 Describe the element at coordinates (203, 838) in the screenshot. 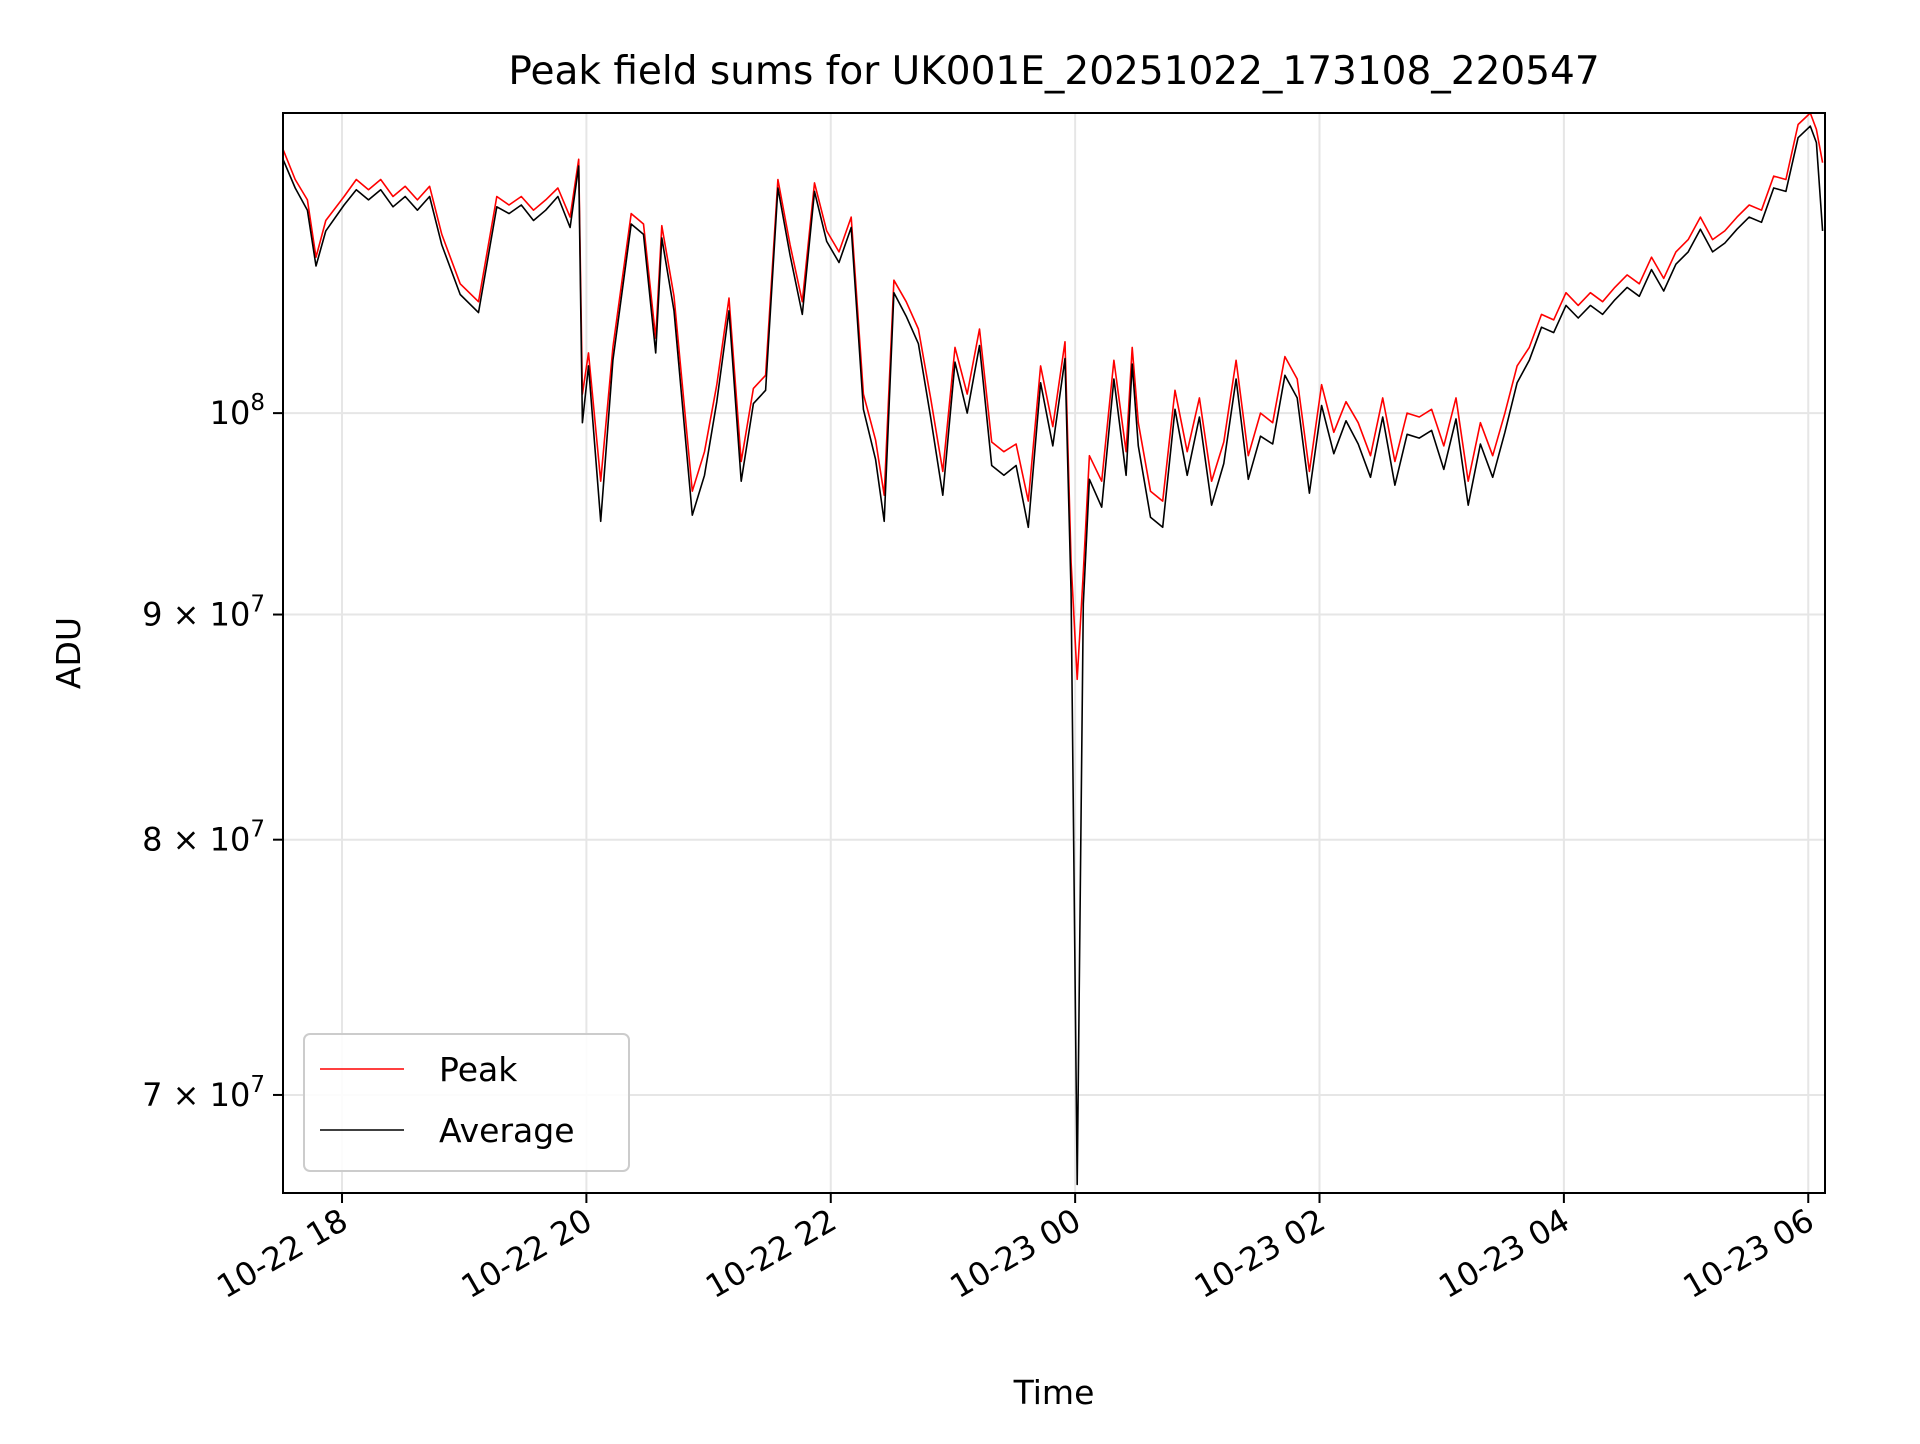

I see `y-tick-label: 8 × 107` at that location.